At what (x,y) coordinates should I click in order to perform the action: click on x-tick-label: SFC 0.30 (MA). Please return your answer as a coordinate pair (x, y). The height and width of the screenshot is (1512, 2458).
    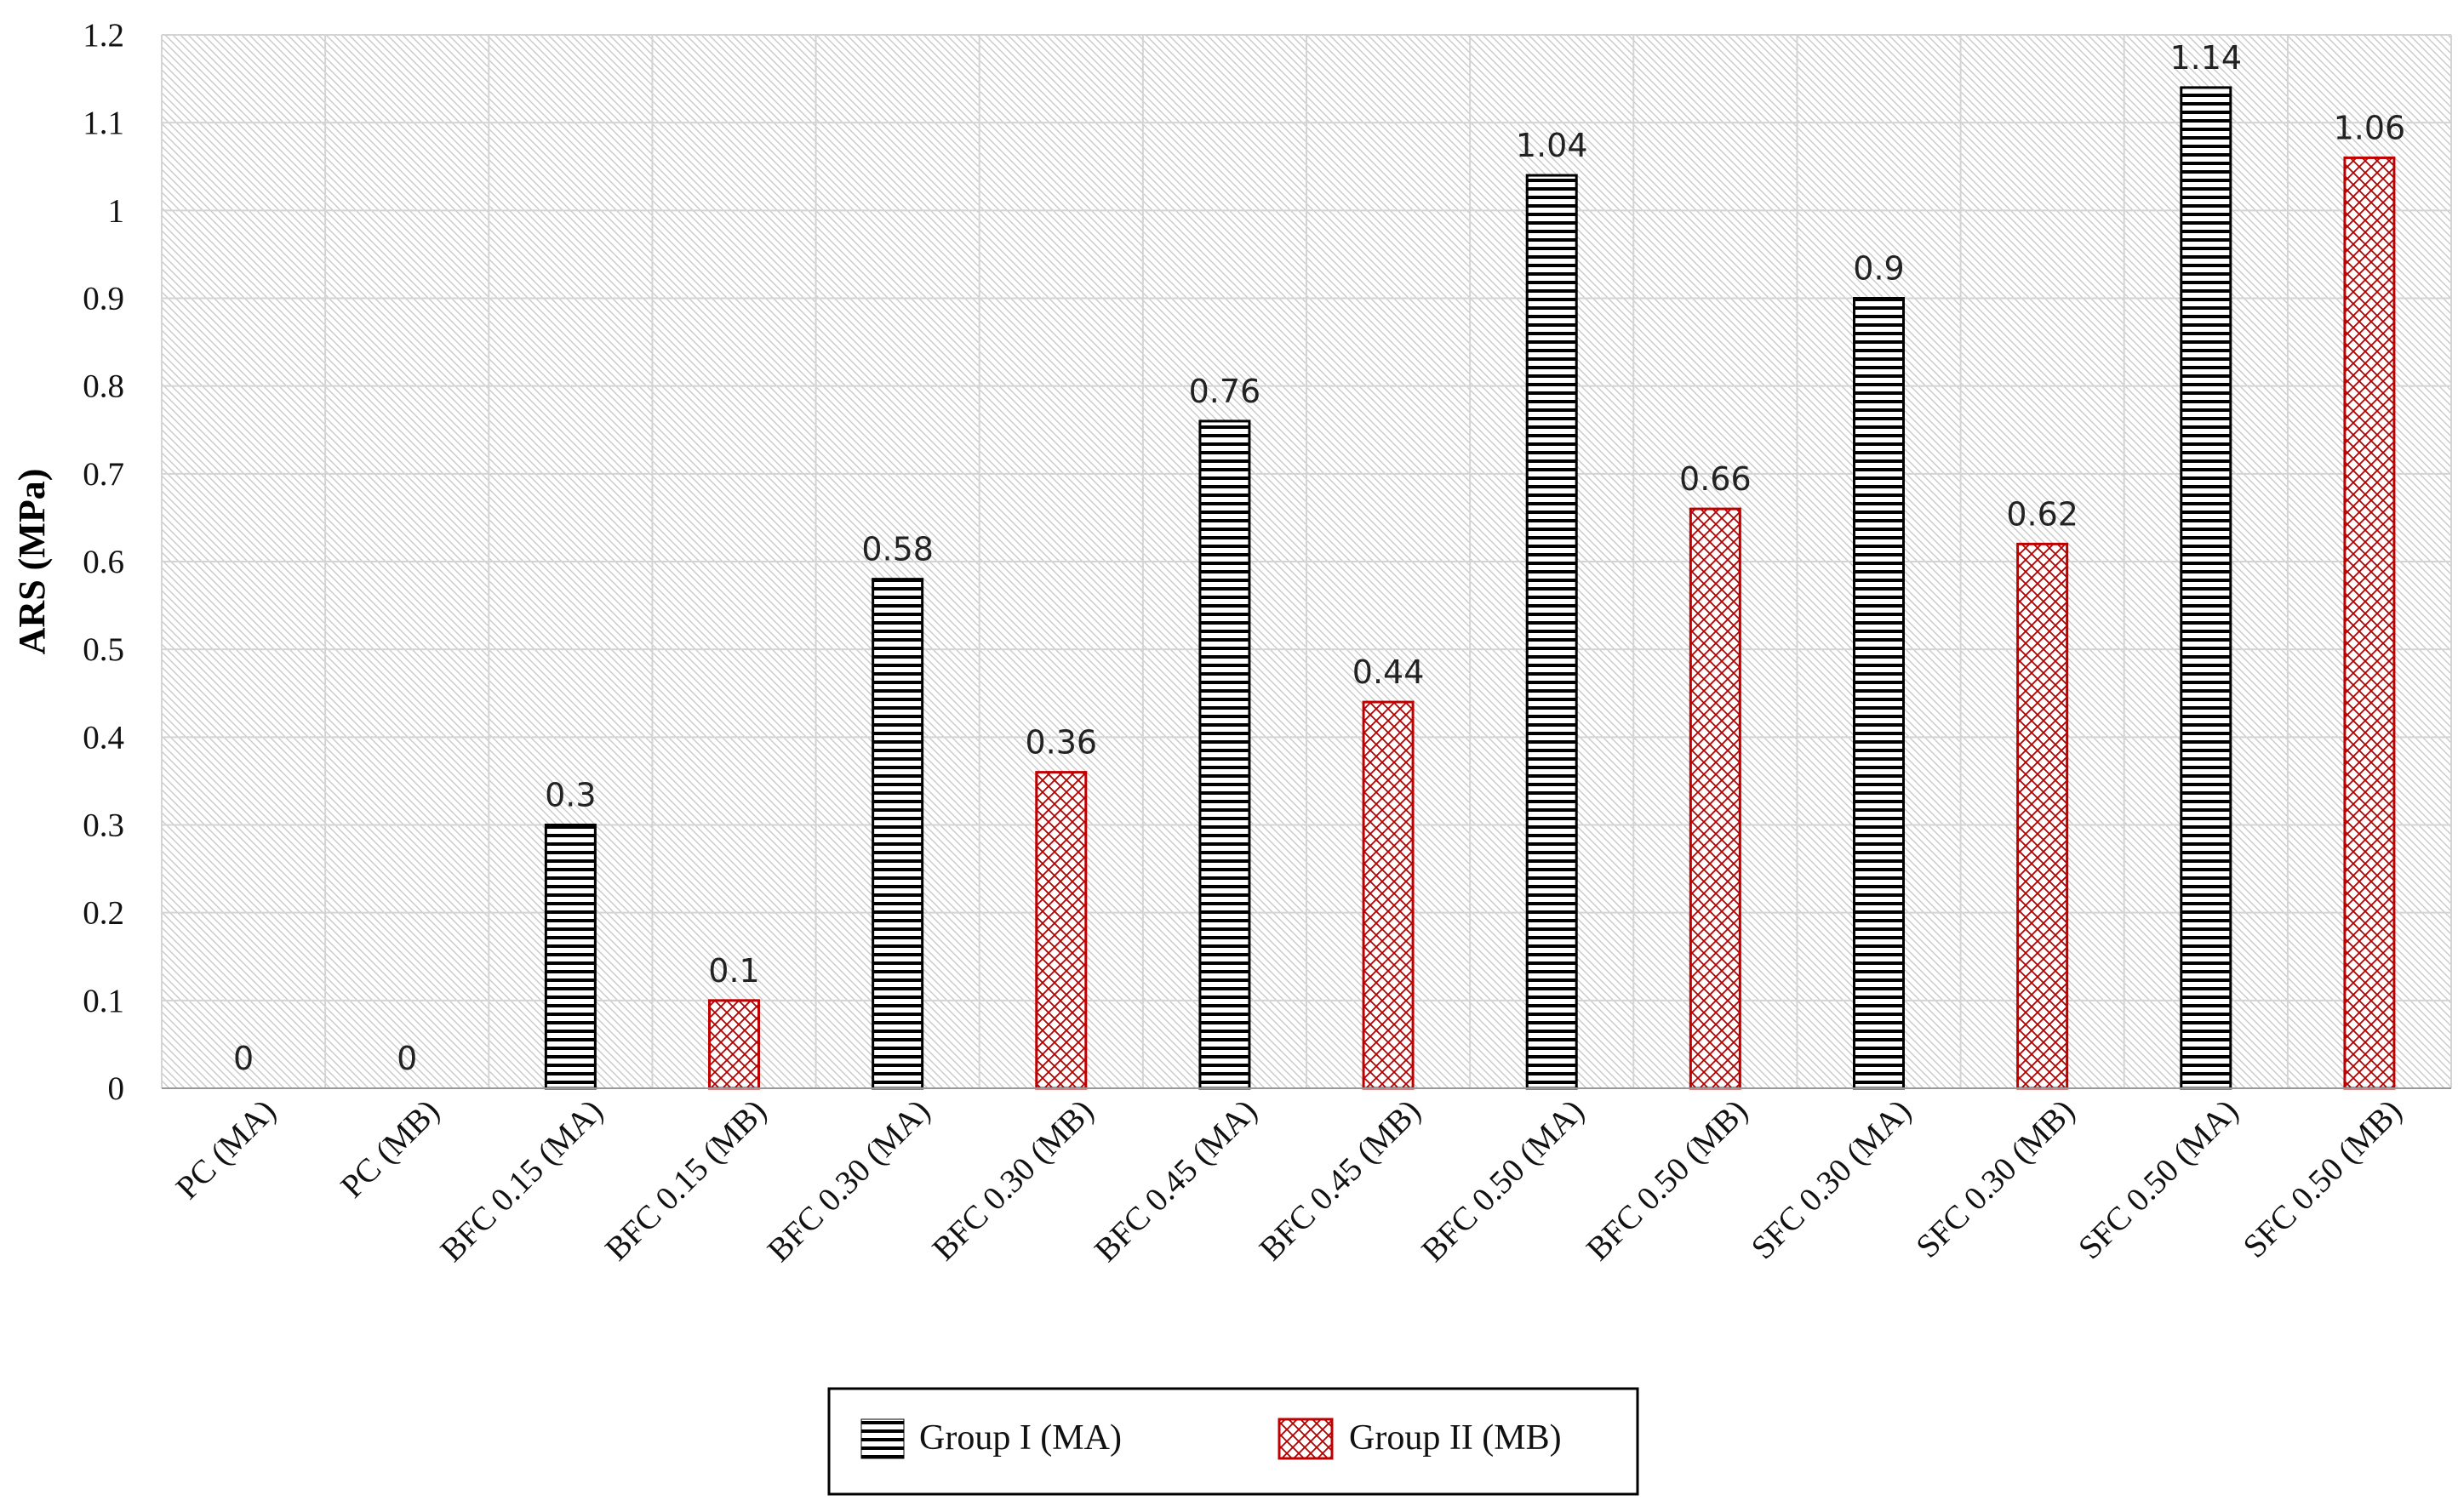
    Looking at the image, I should click on (1832, 1179).